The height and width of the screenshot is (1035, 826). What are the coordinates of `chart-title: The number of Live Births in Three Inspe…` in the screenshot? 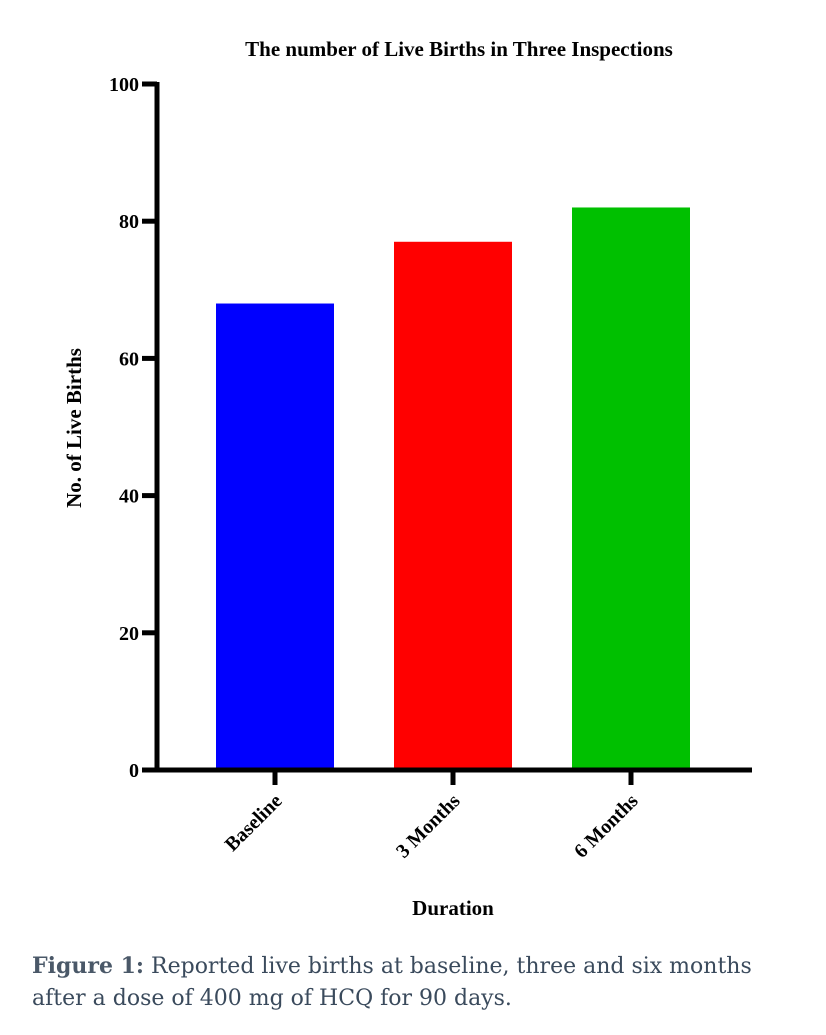 It's located at (459, 49).